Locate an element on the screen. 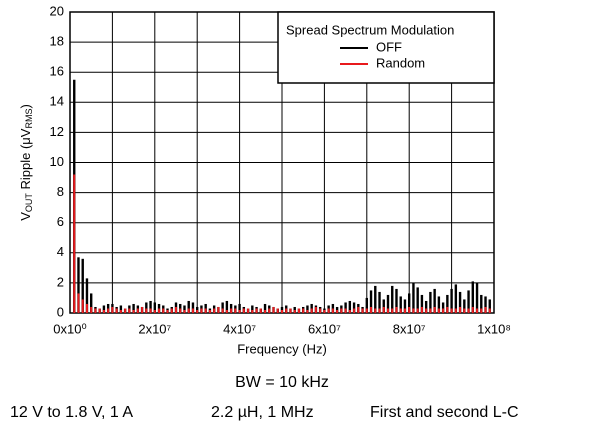 The width and height of the screenshot is (594, 429). legend-box is located at coordinates (386, 47).